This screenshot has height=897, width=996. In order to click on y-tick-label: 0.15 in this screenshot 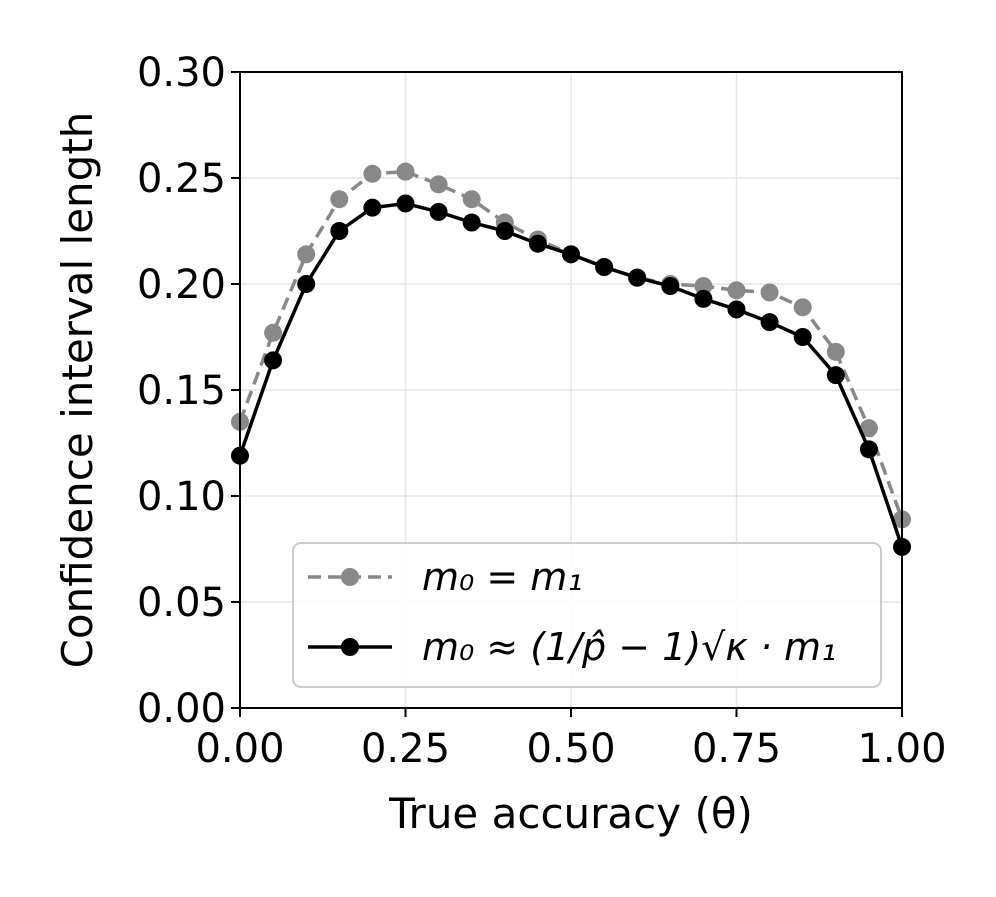, I will do `click(181, 391)`.